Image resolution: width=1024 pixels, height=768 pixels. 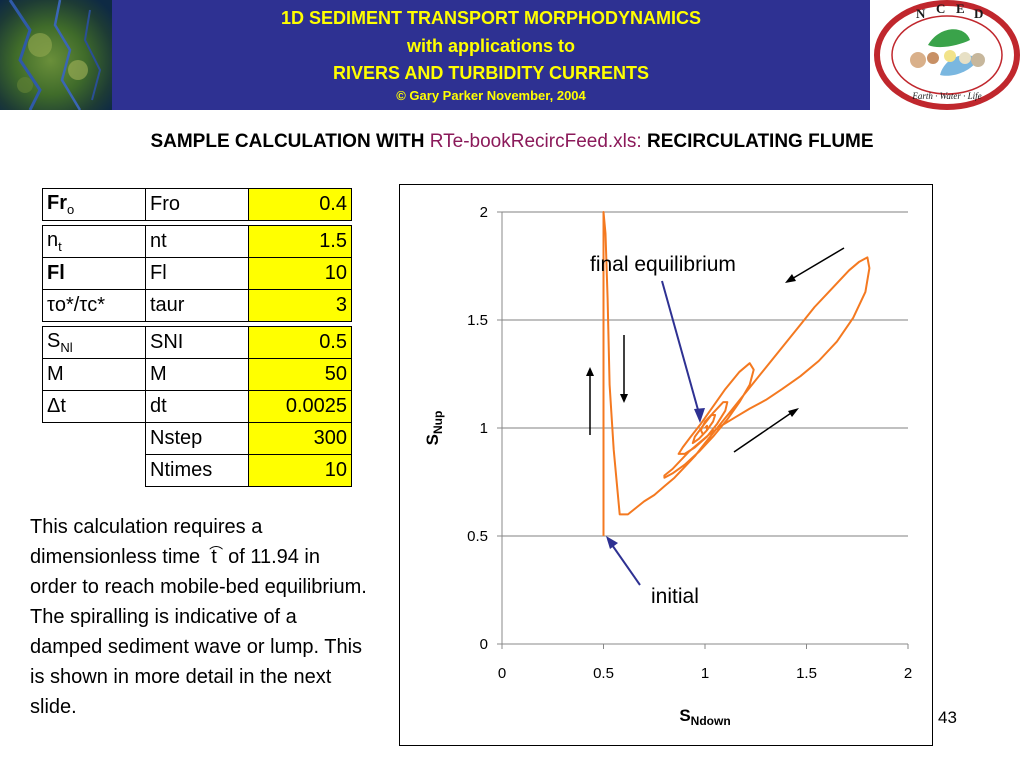 I want to click on param-name: SNI, so click(x=197, y=342).